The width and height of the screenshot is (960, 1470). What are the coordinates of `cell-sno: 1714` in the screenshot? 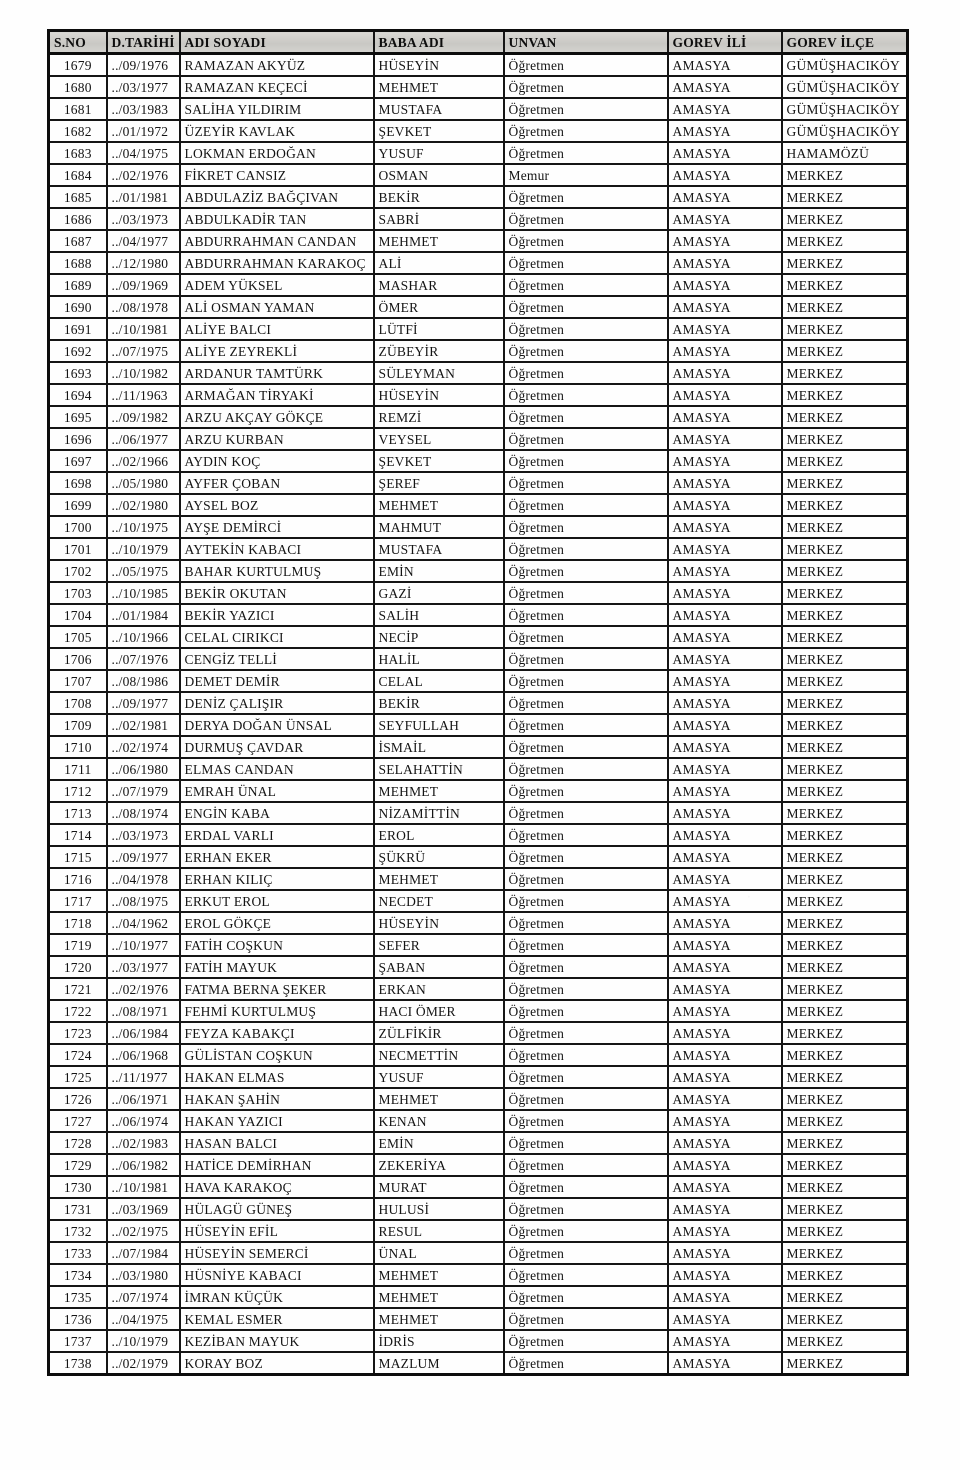 It's located at (77, 835).